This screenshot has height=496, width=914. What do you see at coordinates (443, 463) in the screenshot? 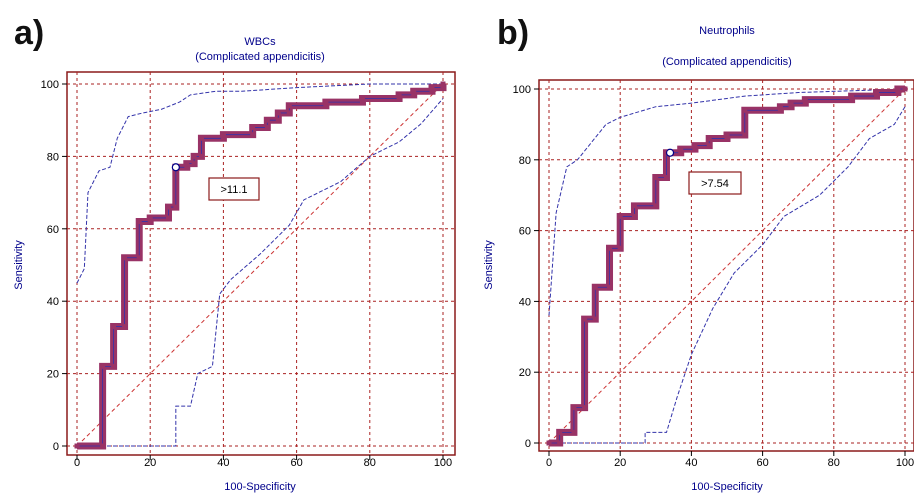
I see `chart-a-xtick-label: 100` at bounding box center [443, 463].